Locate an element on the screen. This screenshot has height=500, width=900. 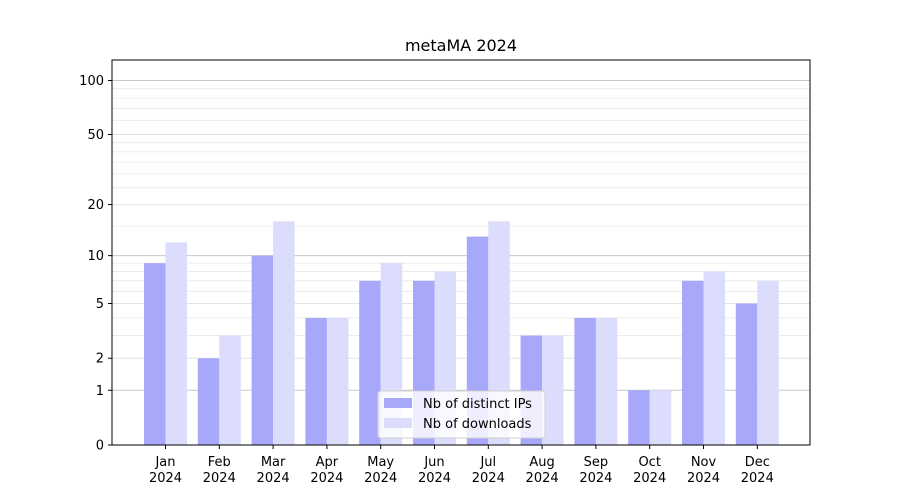
x-tick-label: Jun 2024 is located at coordinates (434, 470).